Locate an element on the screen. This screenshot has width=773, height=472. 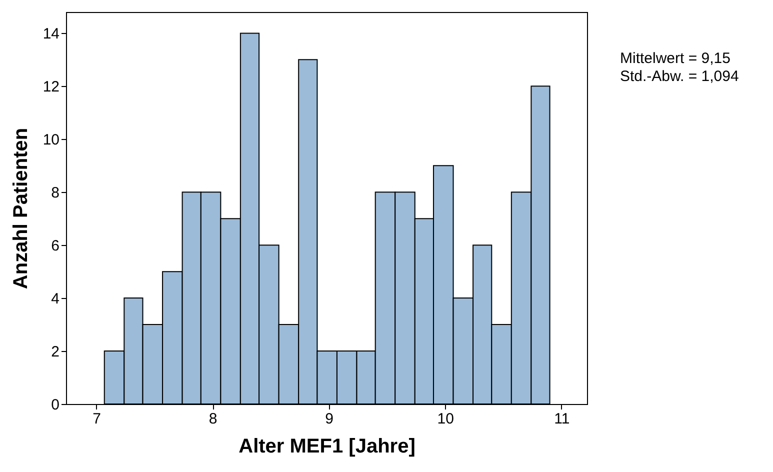
x-tick-label: 9 is located at coordinates (329, 419).